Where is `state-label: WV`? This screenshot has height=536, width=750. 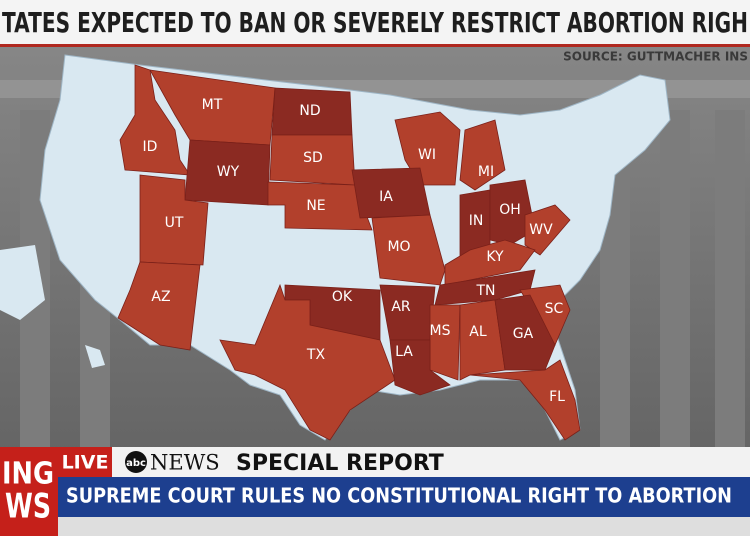
state-label: WV is located at coordinates (541, 230).